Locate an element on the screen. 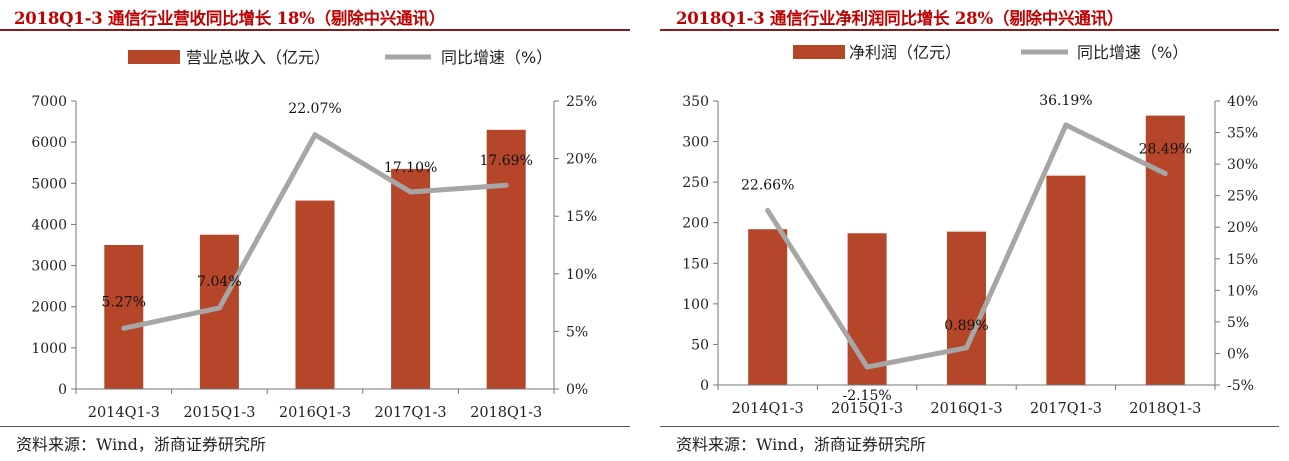 The height and width of the screenshot is (461, 1289). growth-data-label: 17.10% is located at coordinates (410, 168).